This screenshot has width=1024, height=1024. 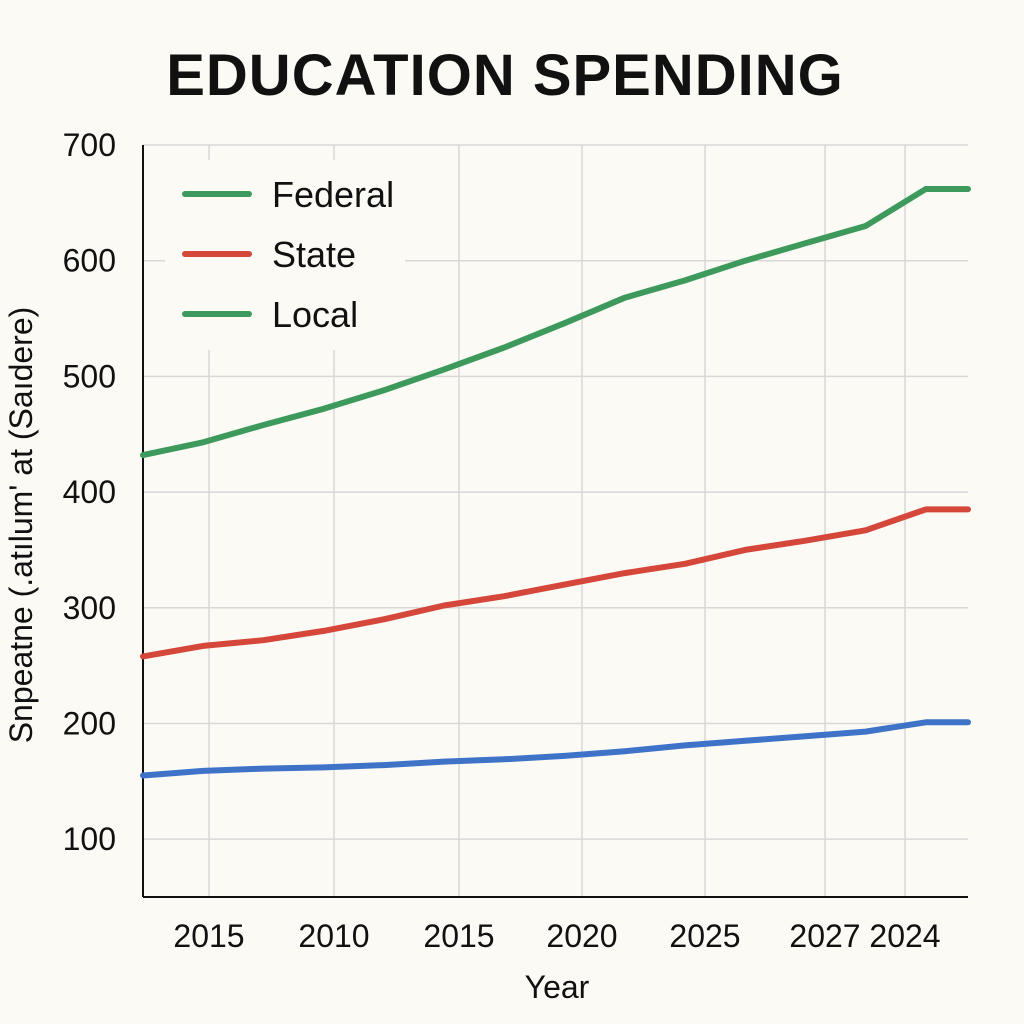 What do you see at coordinates (904, 936) in the screenshot?
I see `x-tick-label: 2024` at bounding box center [904, 936].